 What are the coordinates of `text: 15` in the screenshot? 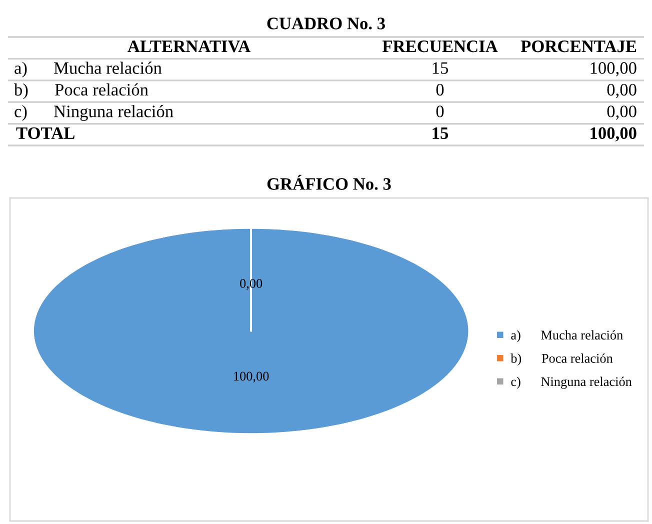 It's located at (440, 133).